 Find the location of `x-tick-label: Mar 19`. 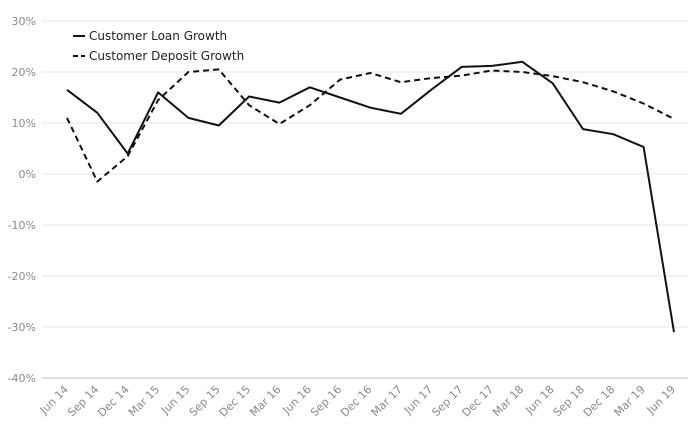

x-tick-label: Mar 19 is located at coordinates (630, 401).